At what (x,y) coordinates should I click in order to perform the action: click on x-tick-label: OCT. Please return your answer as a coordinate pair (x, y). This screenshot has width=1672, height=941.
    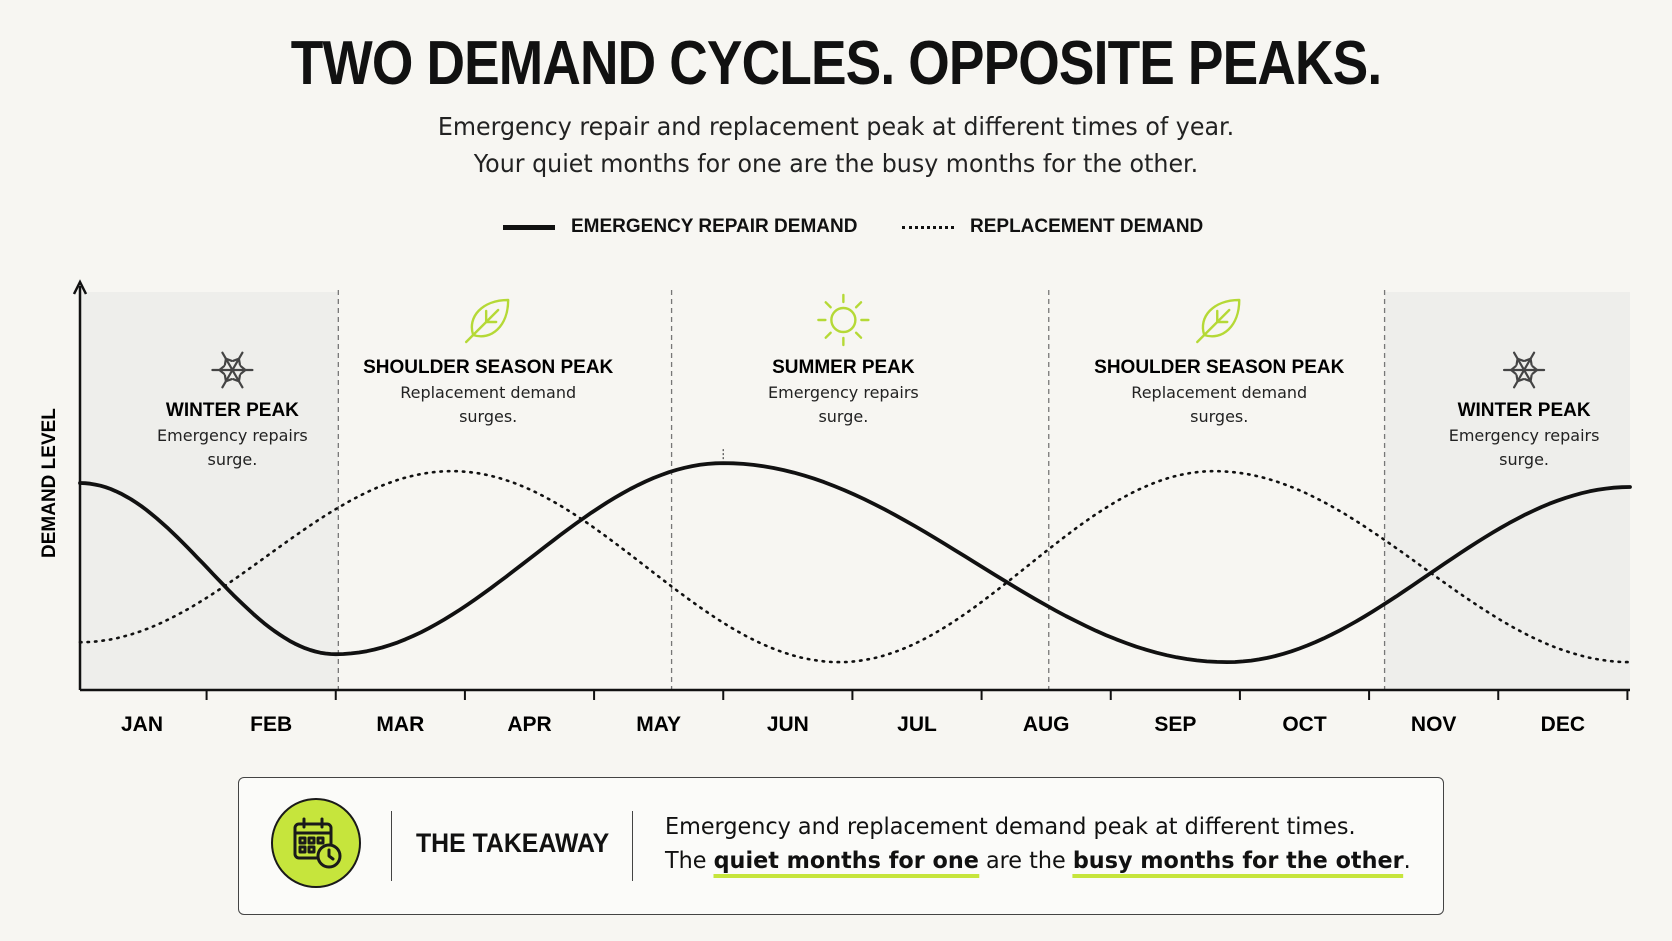
    Looking at the image, I should click on (1304, 724).